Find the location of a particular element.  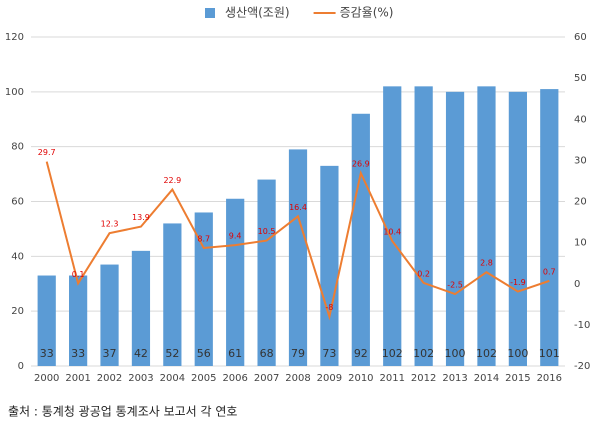

line-value-label: 22.9 is located at coordinates (172, 180).